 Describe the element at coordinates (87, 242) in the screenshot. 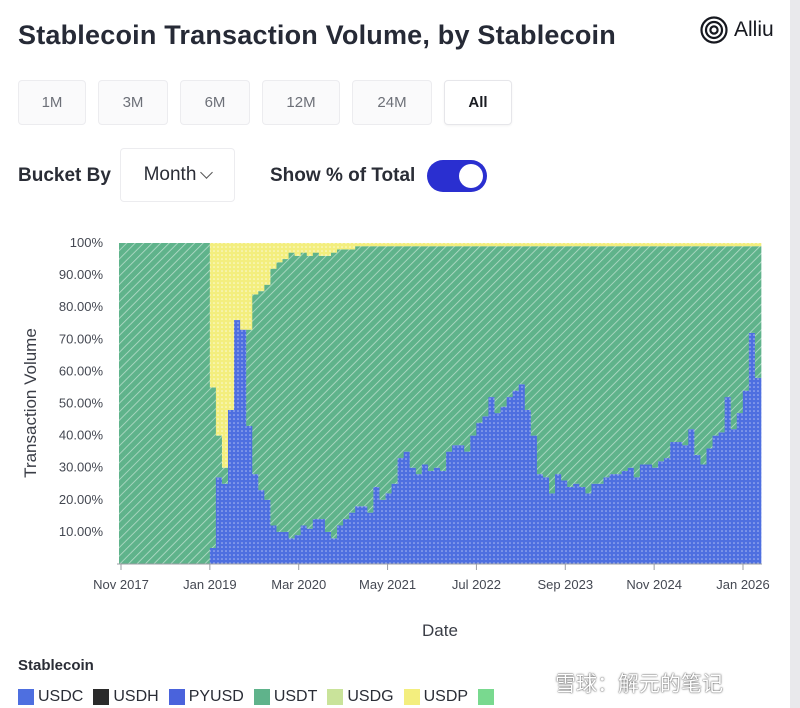

I see `y-tick-label: 100%` at that location.